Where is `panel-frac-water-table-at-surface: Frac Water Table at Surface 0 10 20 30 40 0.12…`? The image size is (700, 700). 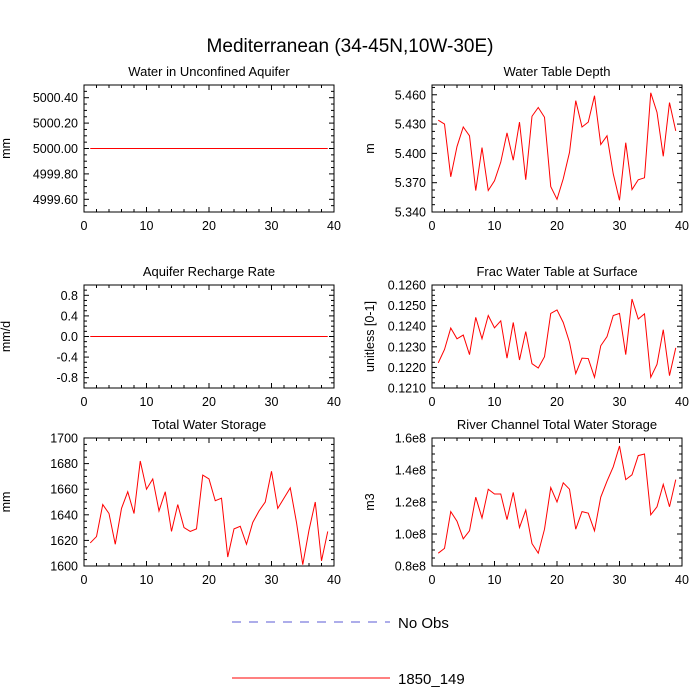
panel-frac-water-table-at-surface: Frac Water Table at Surface 0 10 20 30 40 0.12… is located at coordinates (526, 336).